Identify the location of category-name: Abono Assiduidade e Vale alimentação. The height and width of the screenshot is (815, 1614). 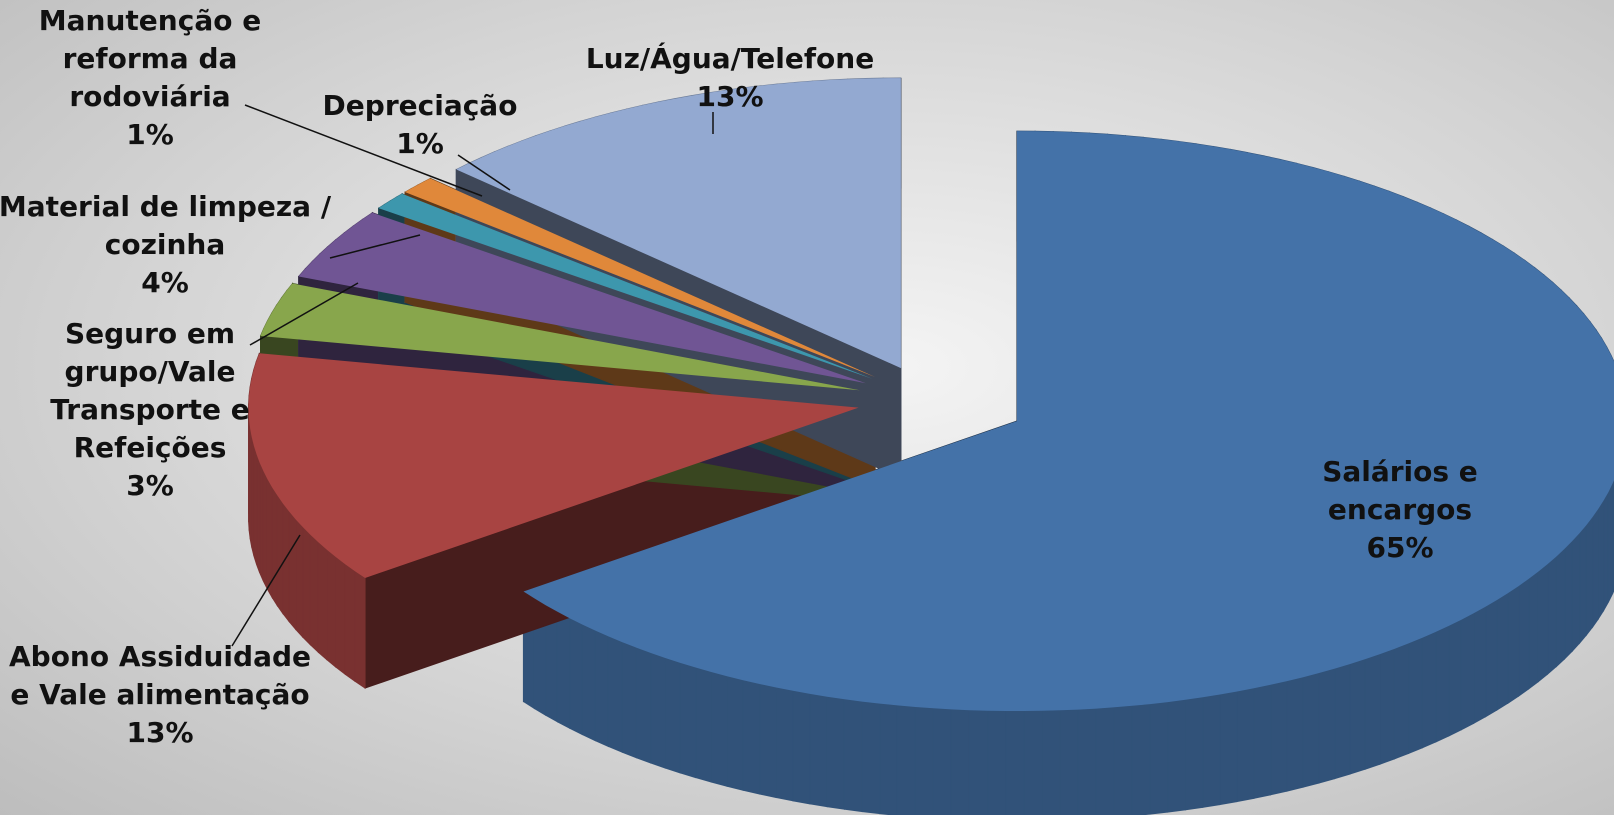
(159, 675).